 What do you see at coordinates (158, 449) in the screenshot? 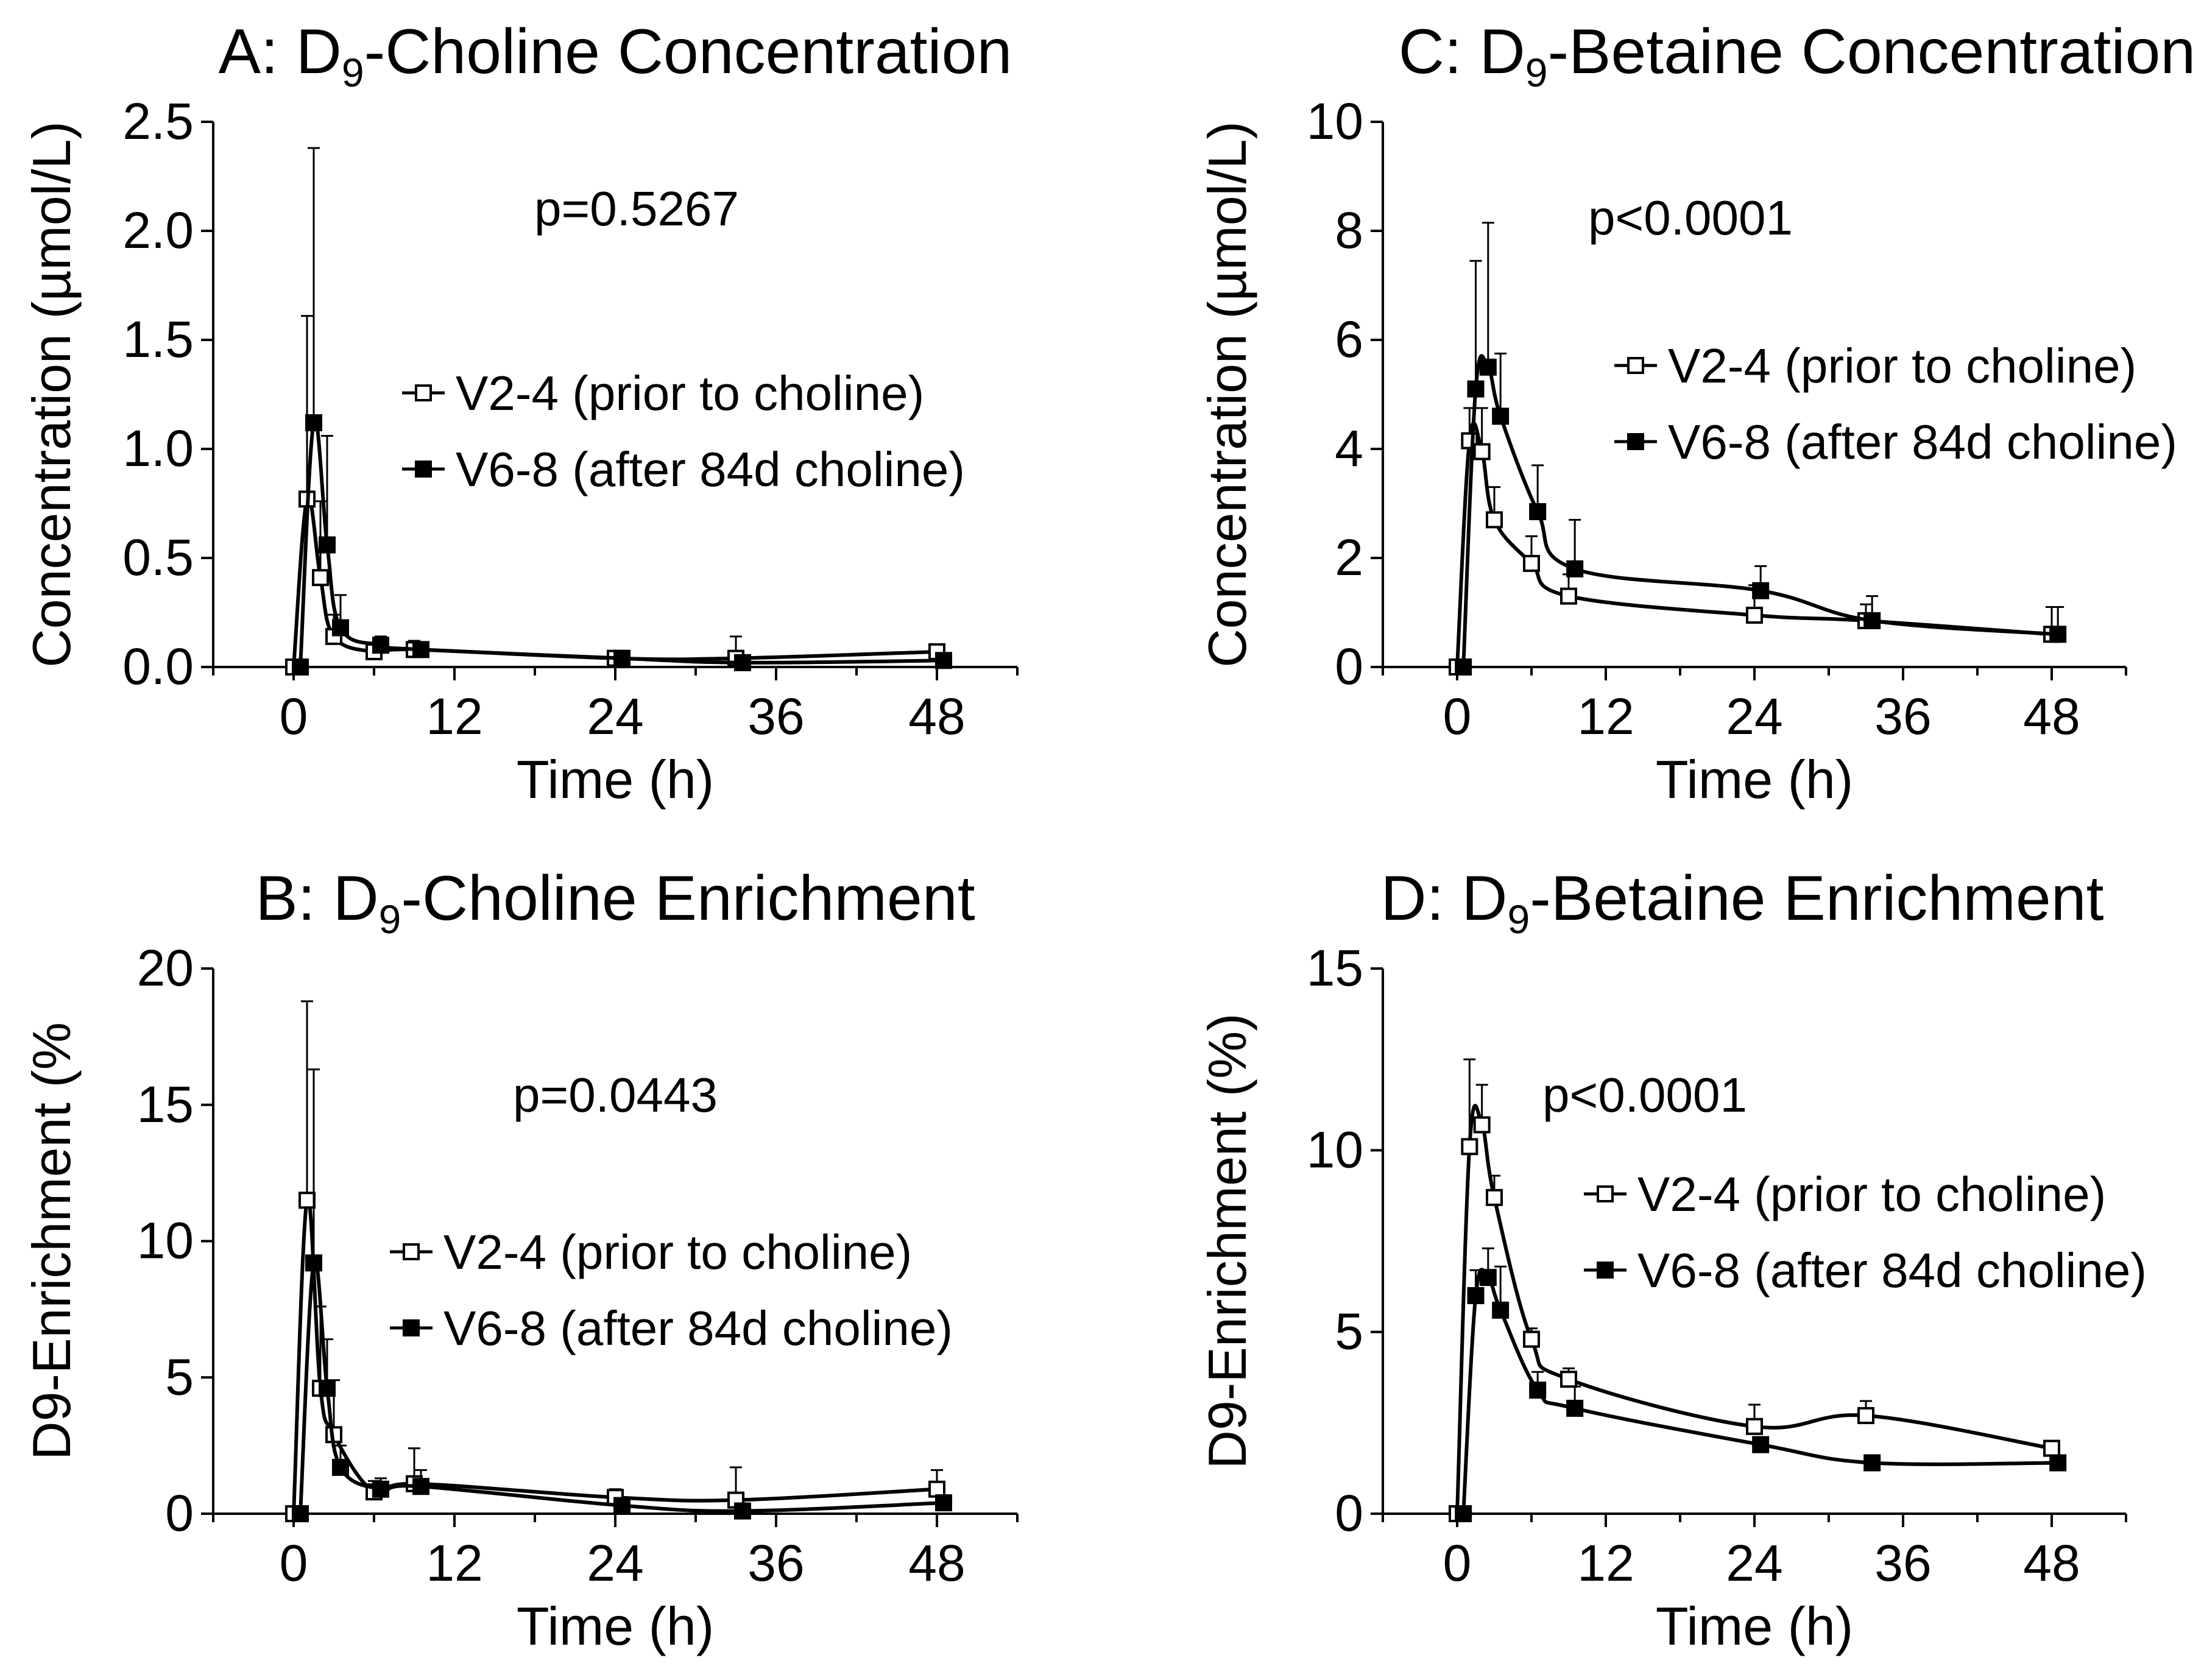
I see `y-tick-label: 1.0` at bounding box center [158, 449].